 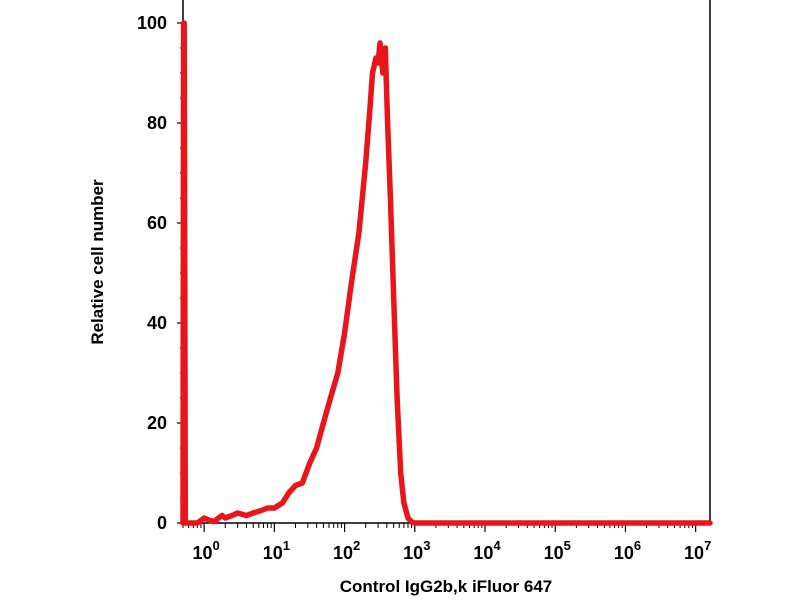 I want to click on y-axis-title: Relative cell number, so click(x=97, y=262).